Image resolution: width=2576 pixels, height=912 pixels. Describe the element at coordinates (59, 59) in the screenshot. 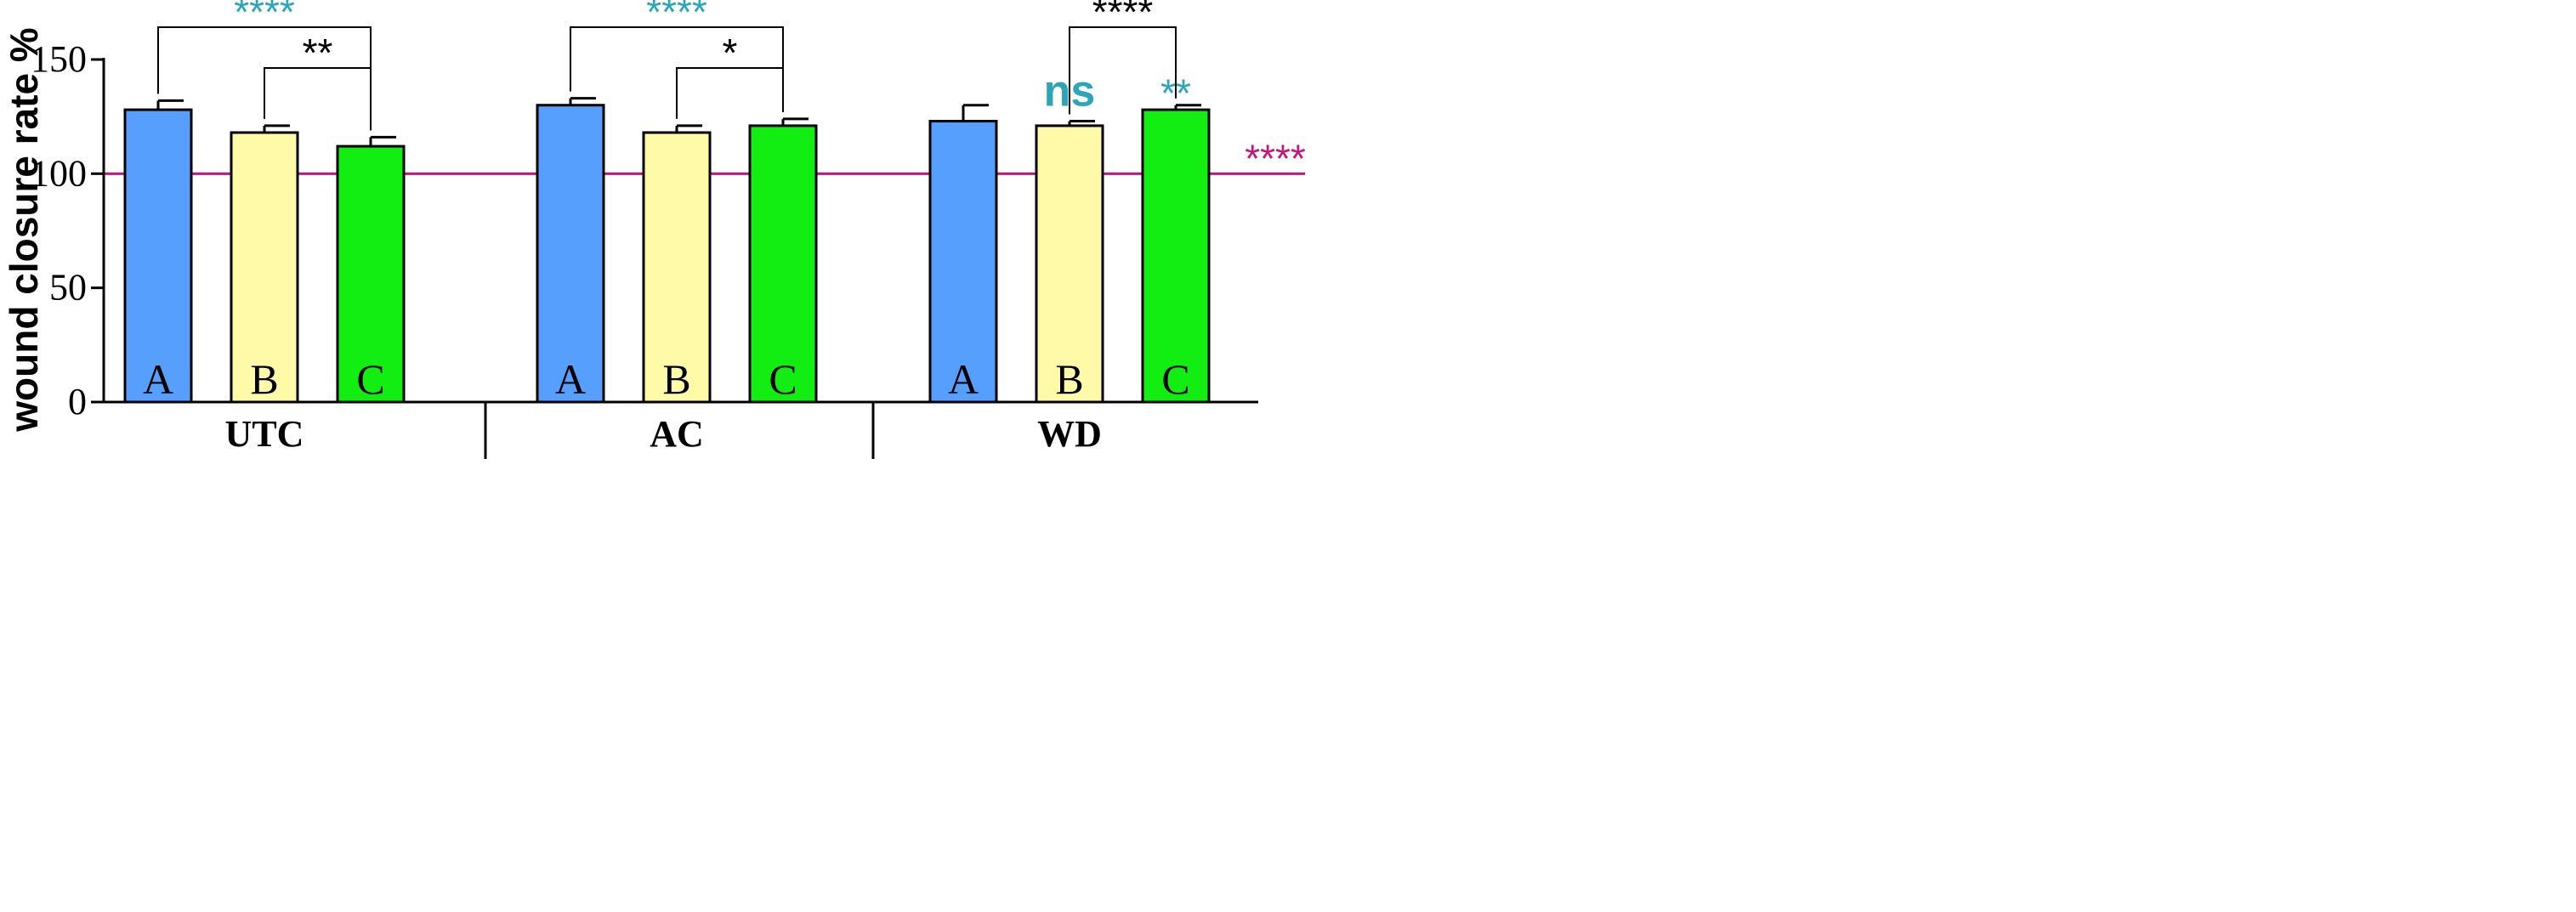

I see `y-tick-label-150: 150` at that location.